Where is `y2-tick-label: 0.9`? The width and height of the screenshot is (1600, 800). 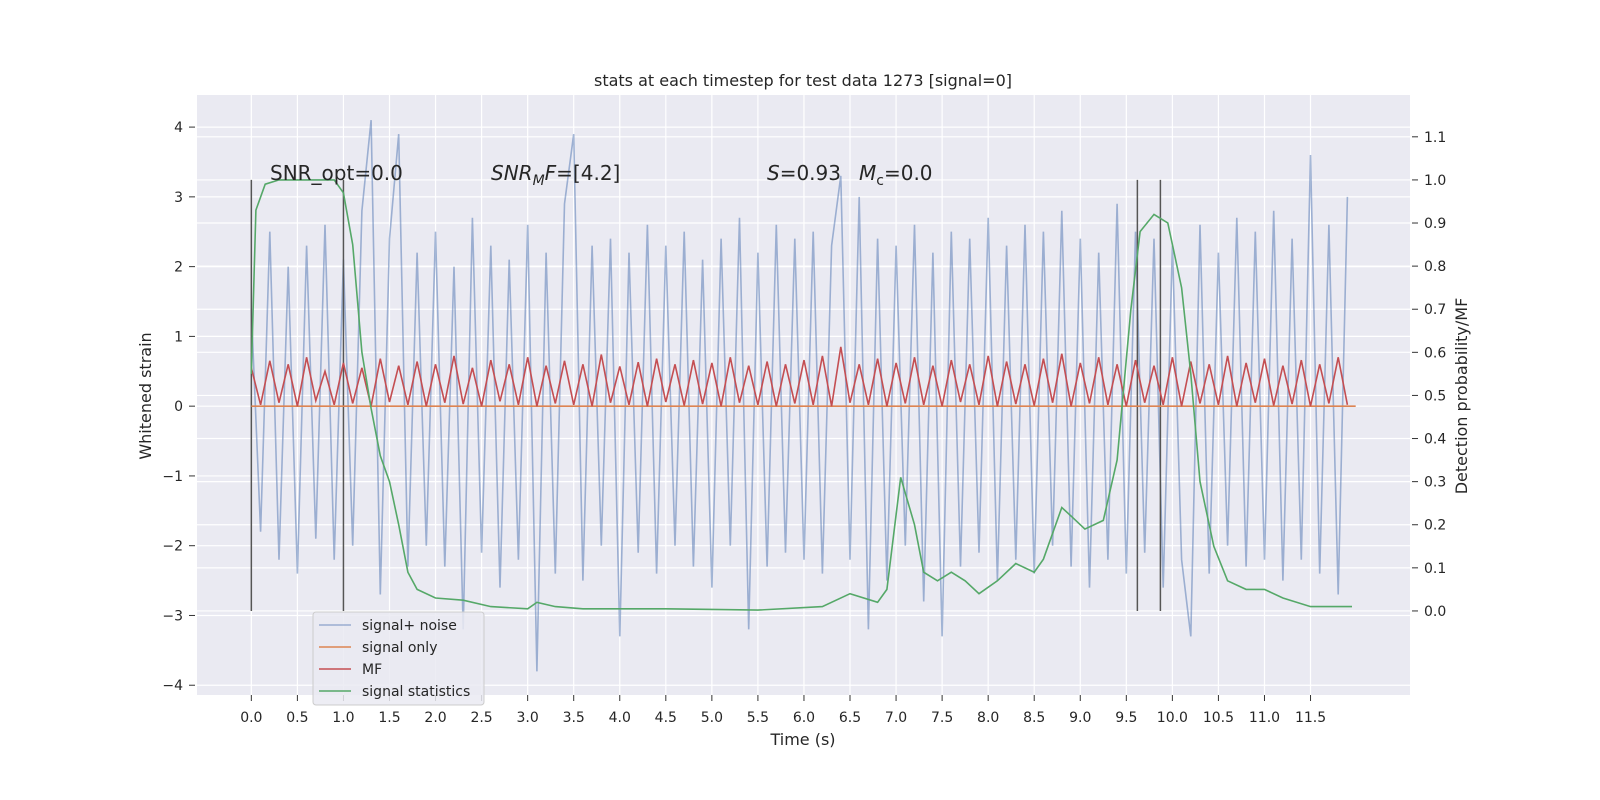 y2-tick-label: 0.9 is located at coordinates (1435, 224).